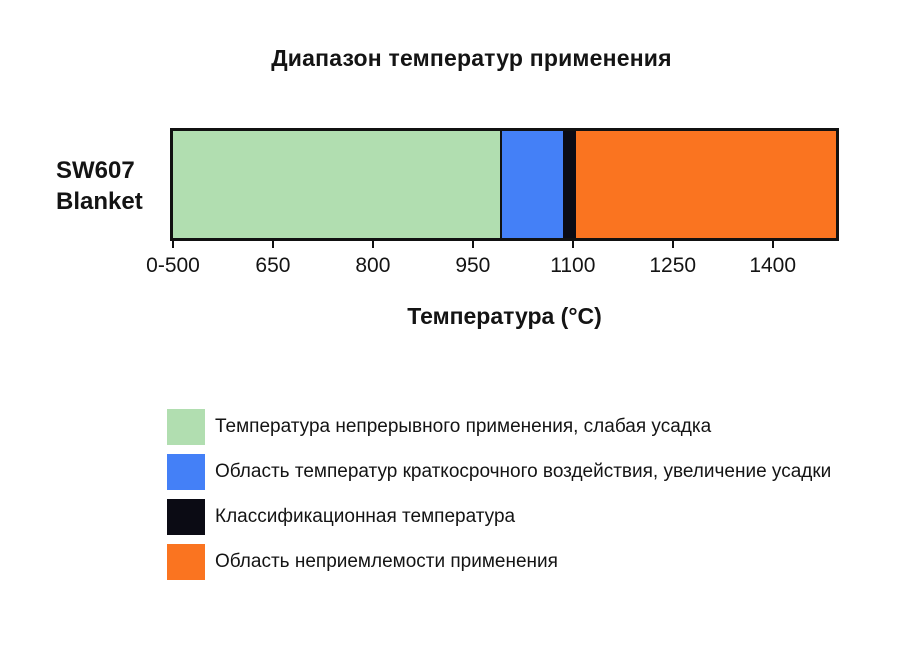  What do you see at coordinates (365, 516) in the screenshot?
I see `legend-label: Классификационная температура` at bounding box center [365, 516].